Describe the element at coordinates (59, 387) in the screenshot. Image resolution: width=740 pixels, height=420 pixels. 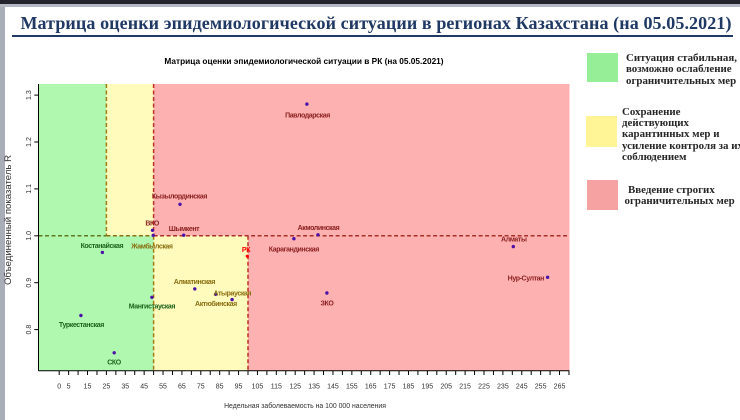
I see `svg-text: 0` at that location.